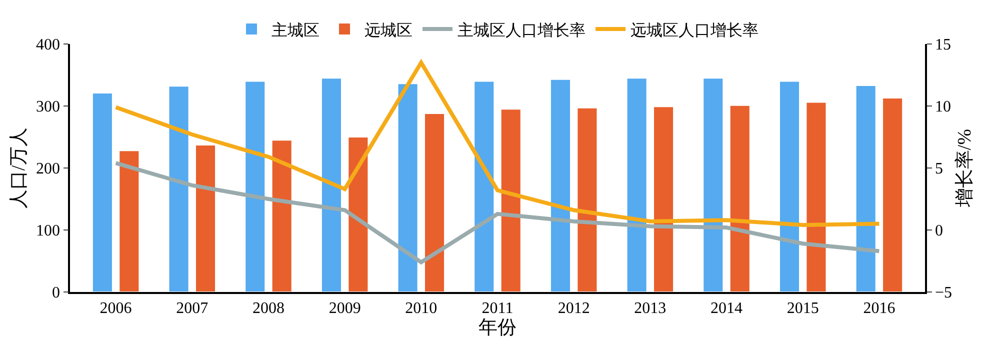  What do you see at coordinates (802, 308) in the screenshot?
I see `x-tick-label: 2015` at bounding box center [802, 308].